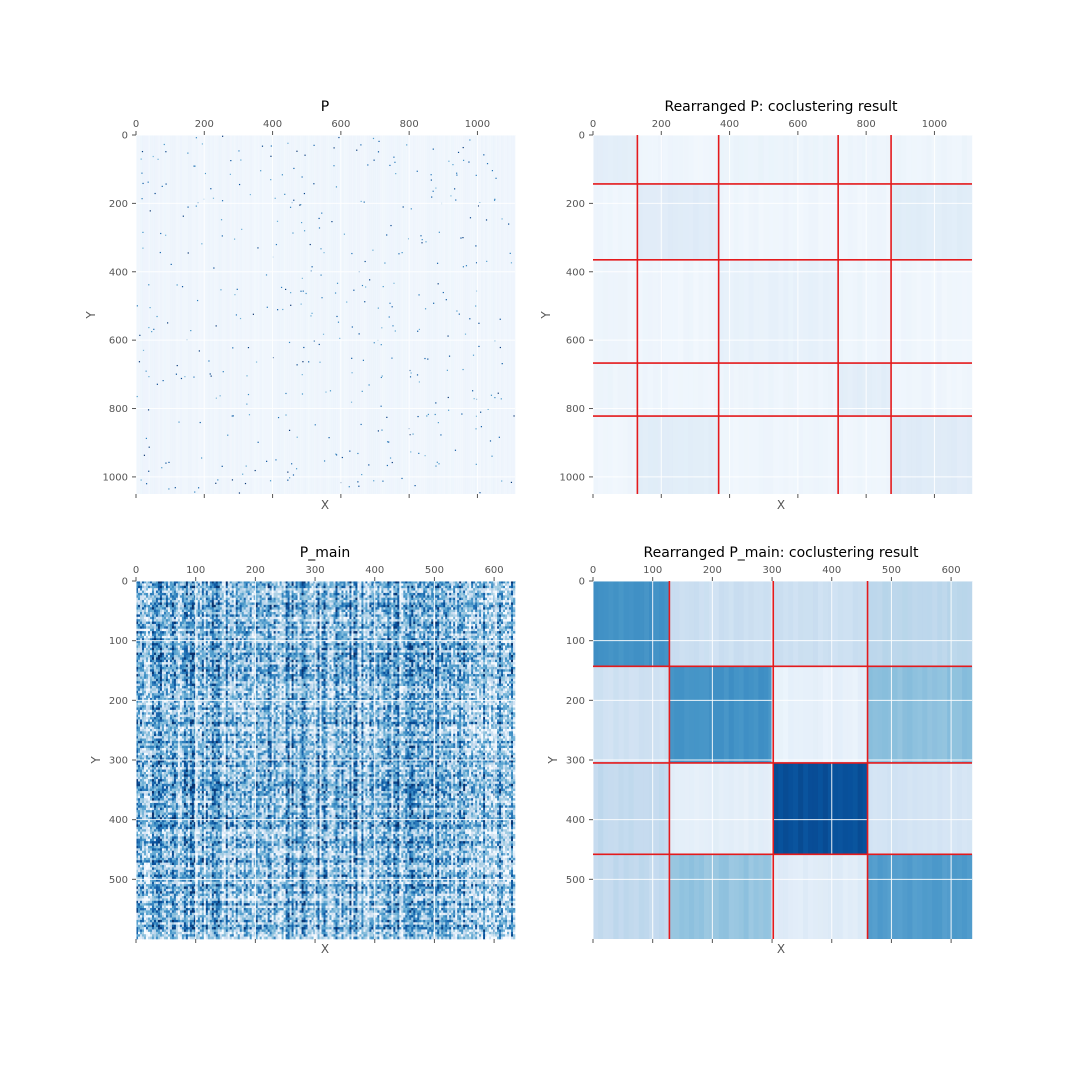 Image resolution: width=1080 pixels, height=1080 pixels. I want to click on heatmap-p-rearranged: 0 200 400 600 800 1000 0 200 400 600 800 1000, so click(766, 308).